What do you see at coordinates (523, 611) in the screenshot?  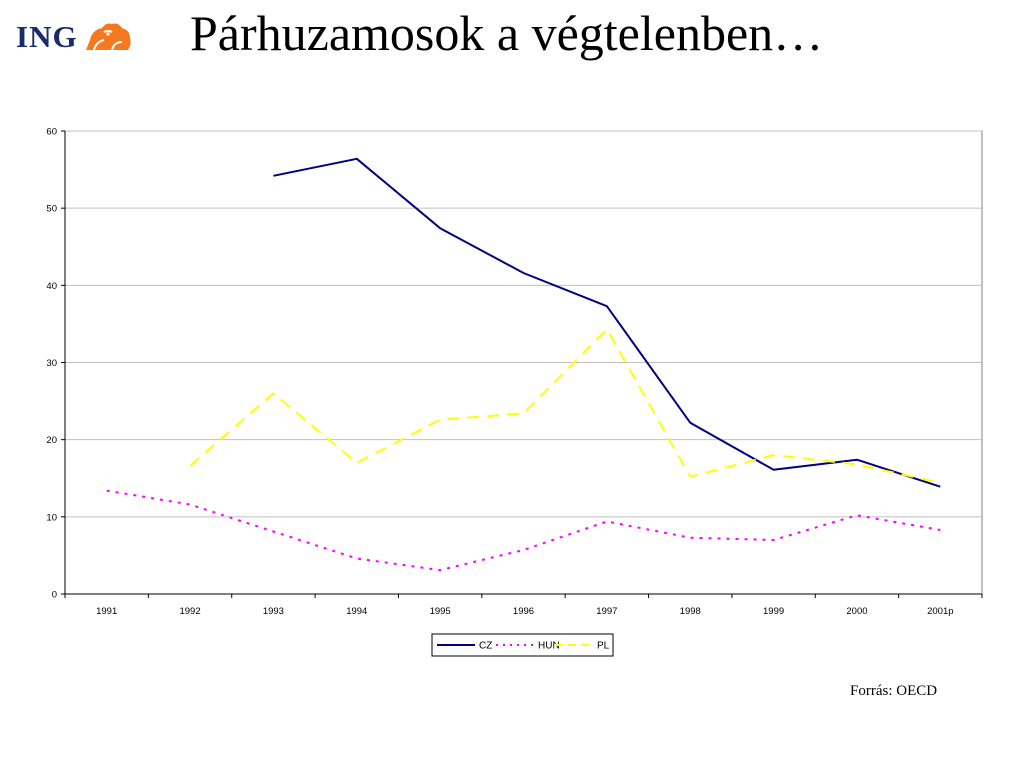 I see `x-tick-label: 1996` at bounding box center [523, 611].